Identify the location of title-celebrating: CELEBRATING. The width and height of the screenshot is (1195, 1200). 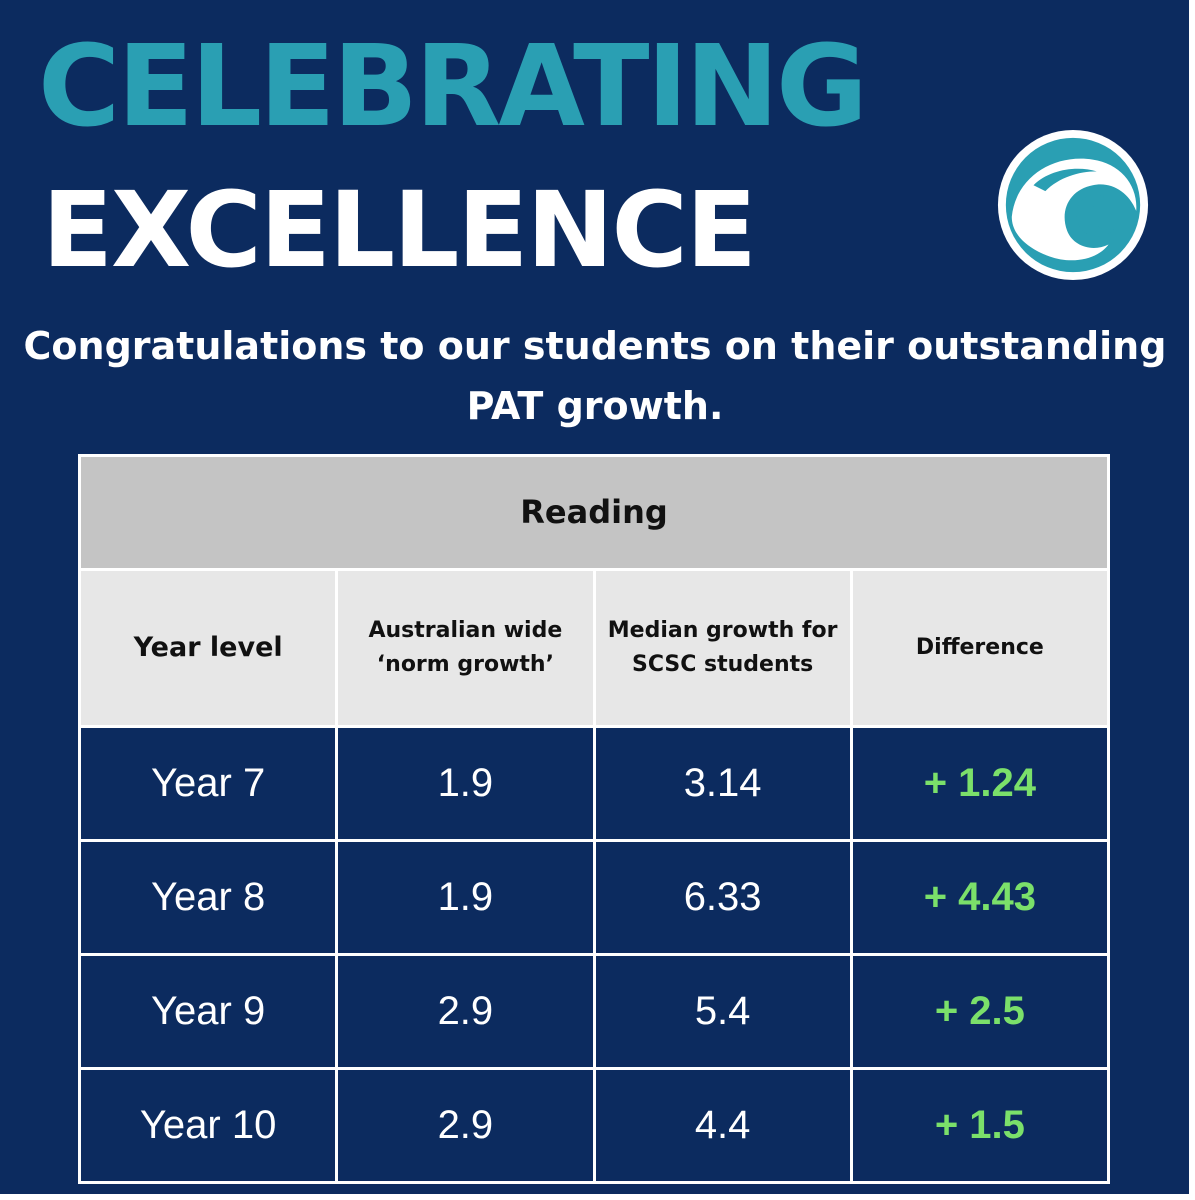
(453, 87).